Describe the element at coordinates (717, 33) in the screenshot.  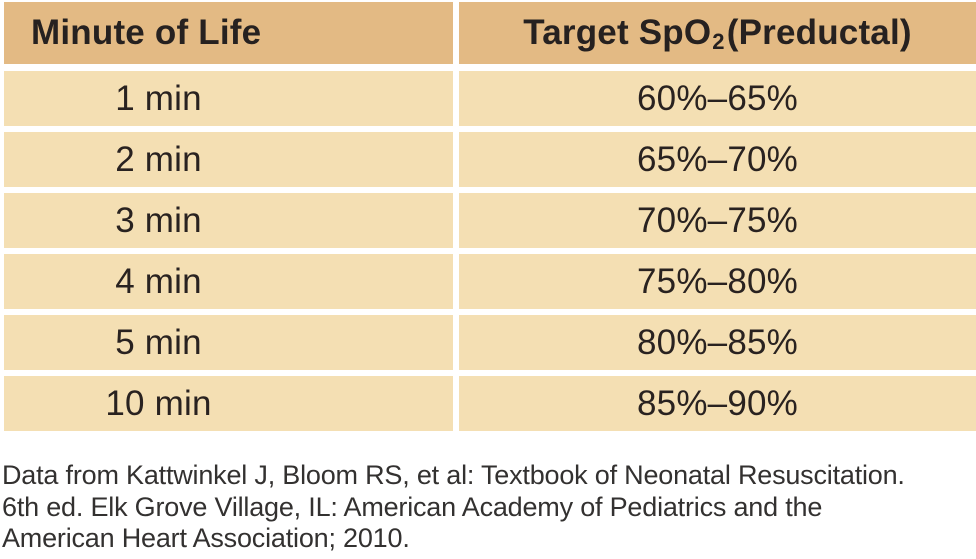
I see `header-target-spo2: Target SpO 2 (Preductal)` at that location.